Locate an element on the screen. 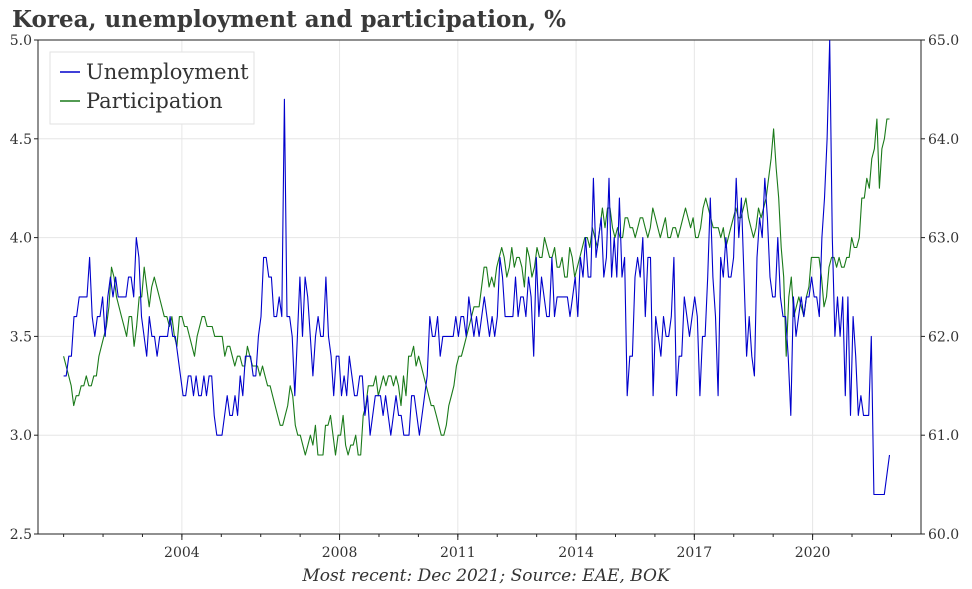 The height and width of the screenshot is (589, 972). right-tick-label: 61.0 is located at coordinates (943, 436).